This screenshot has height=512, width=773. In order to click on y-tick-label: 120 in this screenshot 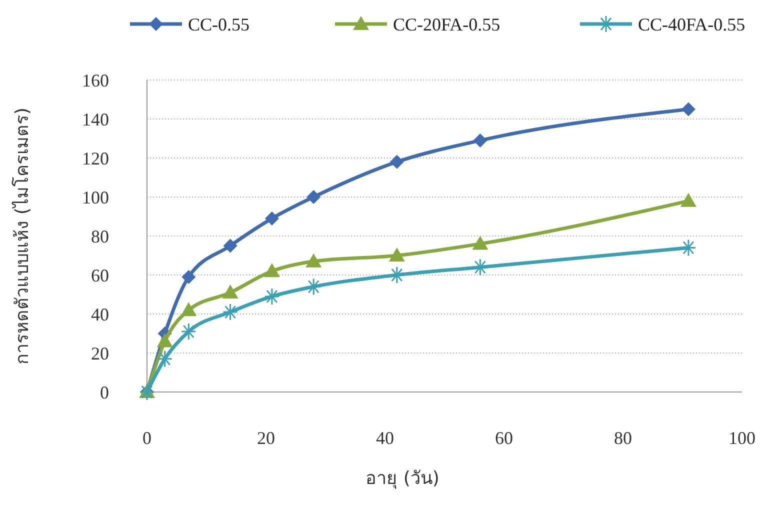, I will do `click(95, 158)`.